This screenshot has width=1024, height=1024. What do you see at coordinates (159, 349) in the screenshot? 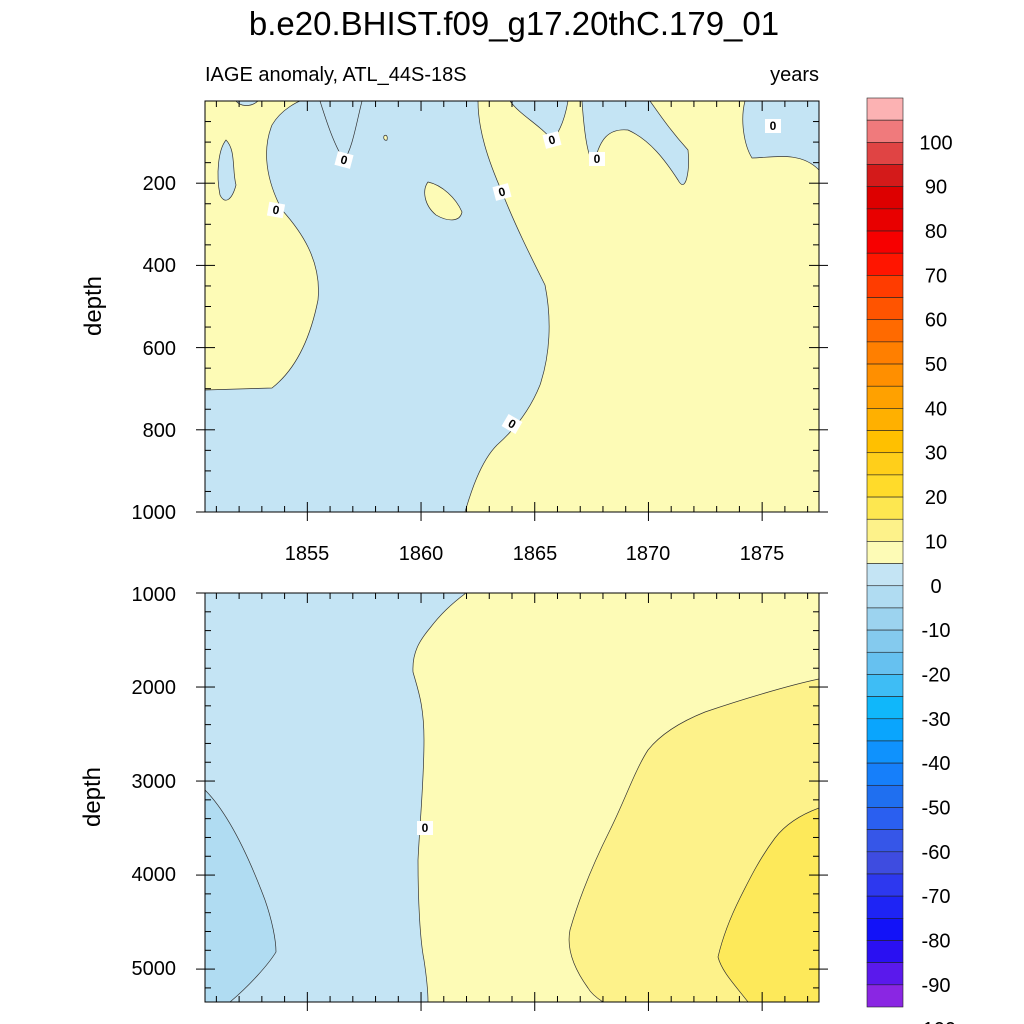
I see `y-tick-label: 600` at bounding box center [159, 349].